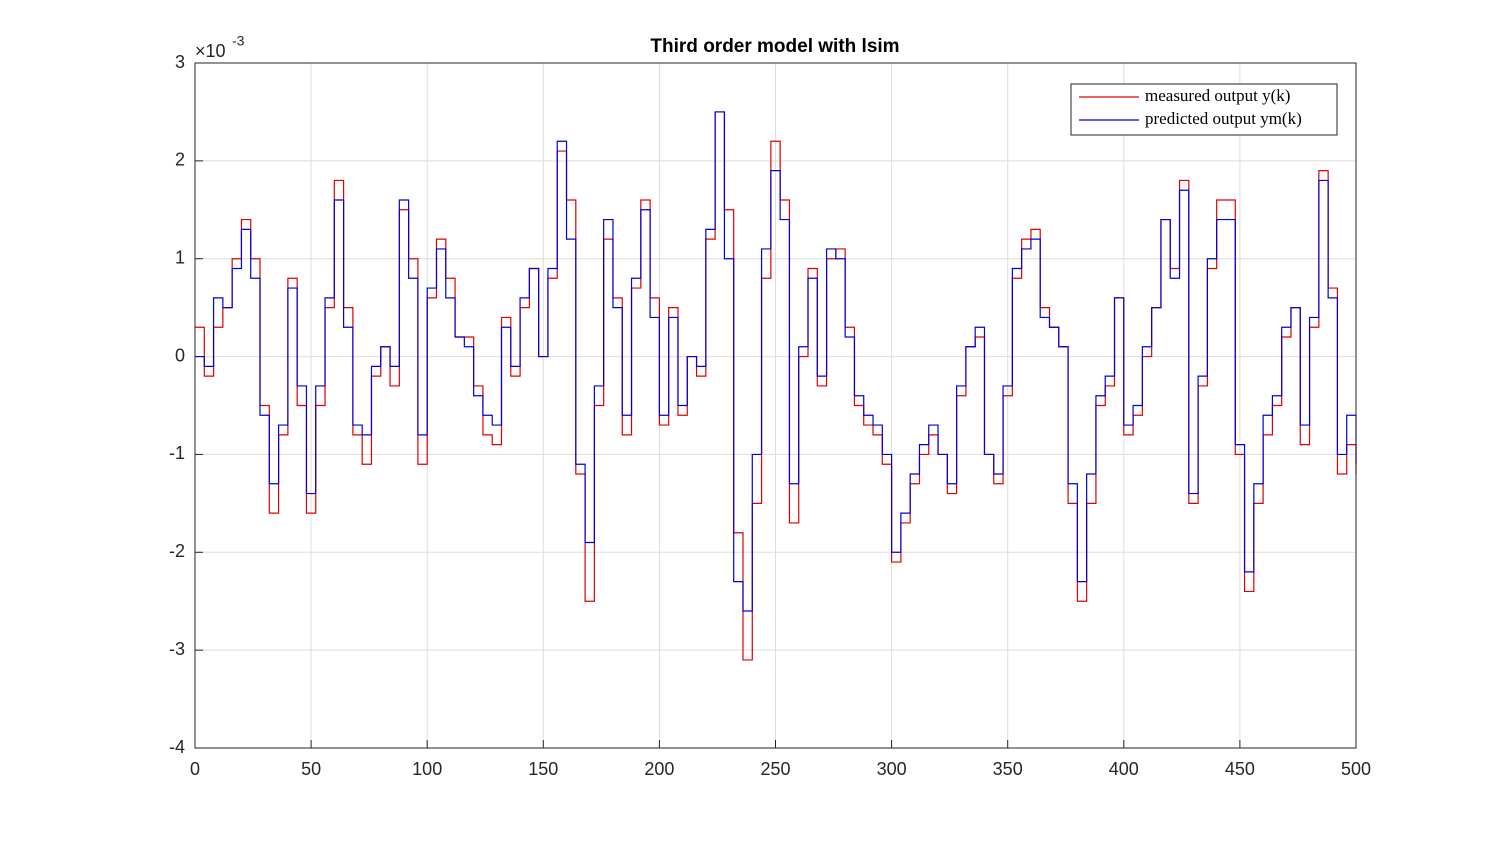  I want to click on x-tick-label: 400, so click(1124, 769).